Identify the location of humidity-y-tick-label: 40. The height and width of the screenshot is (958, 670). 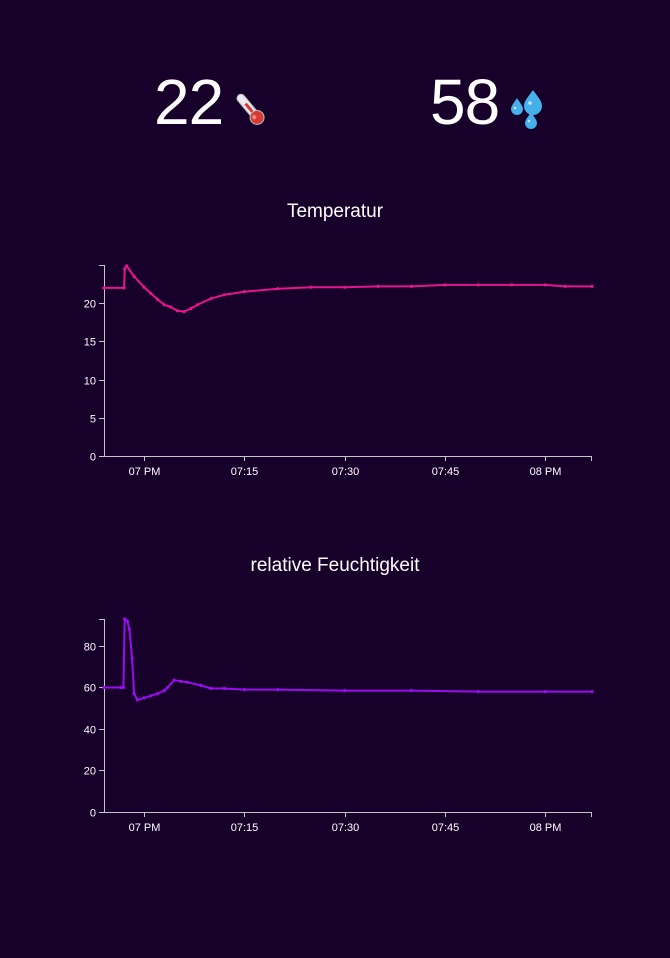
(90, 731).